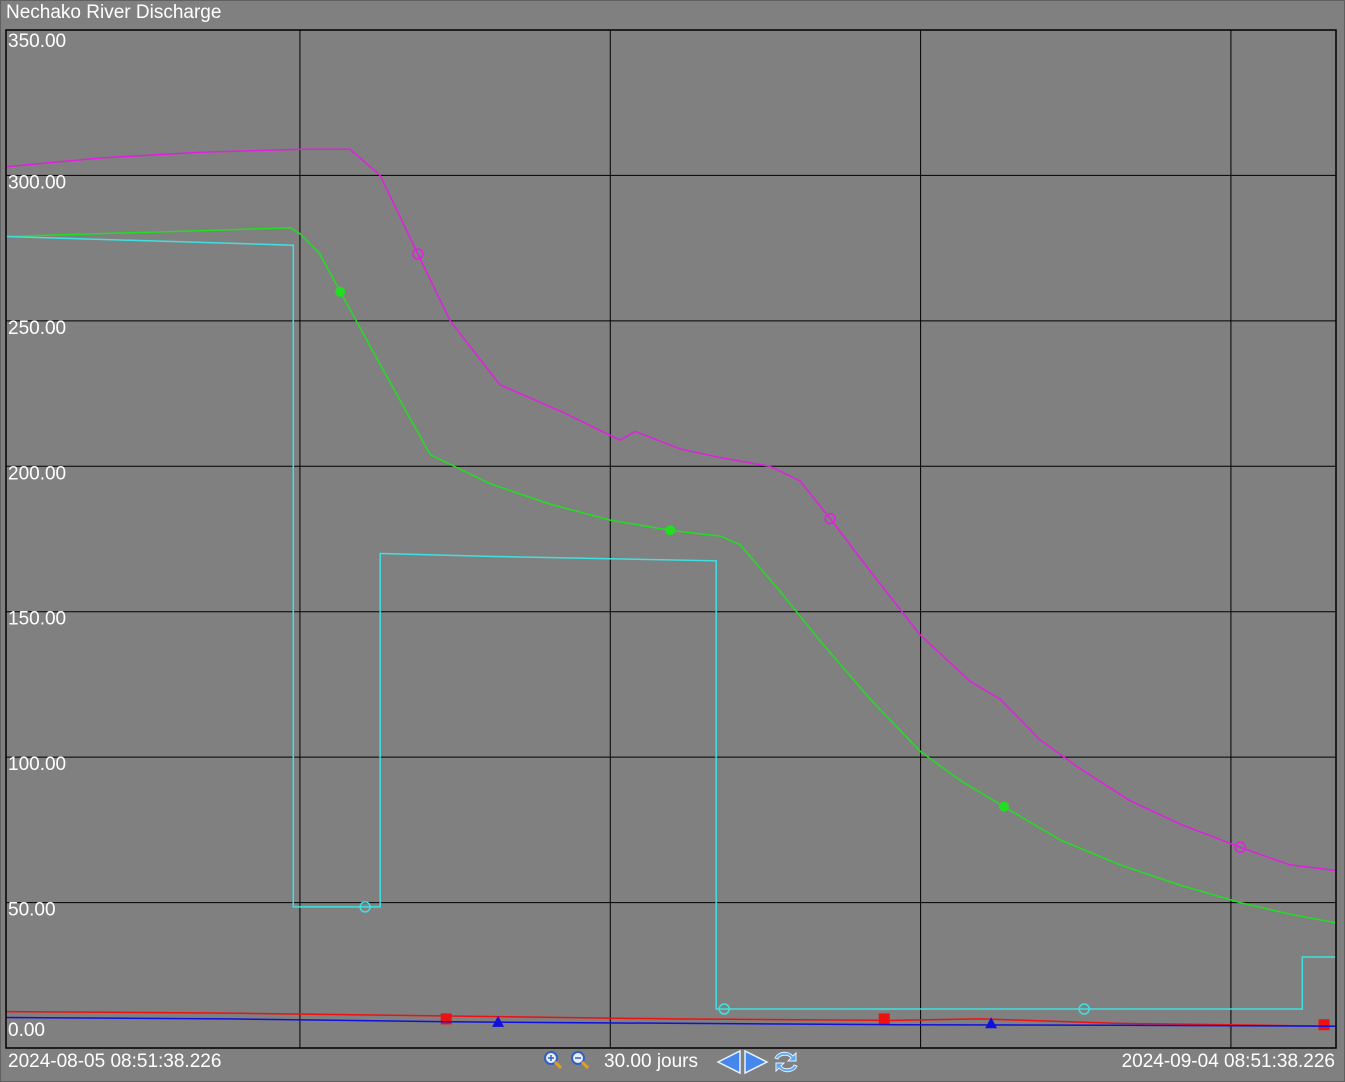  What do you see at coordinates (553, 1060) in the screenshot?
I see `zoom-in` at bounding box center [553, 1060].